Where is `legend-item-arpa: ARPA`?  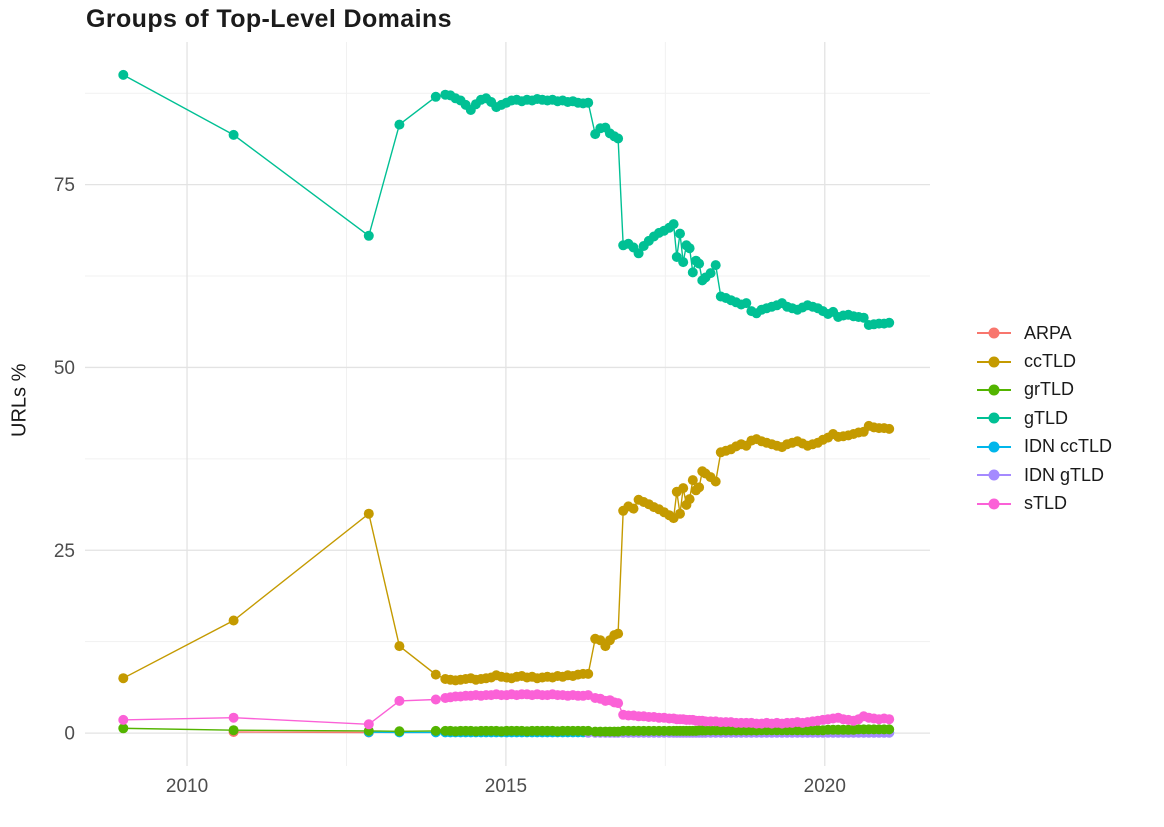
legend-item-arpa: ARPA is located at coordinates (1044, 333).